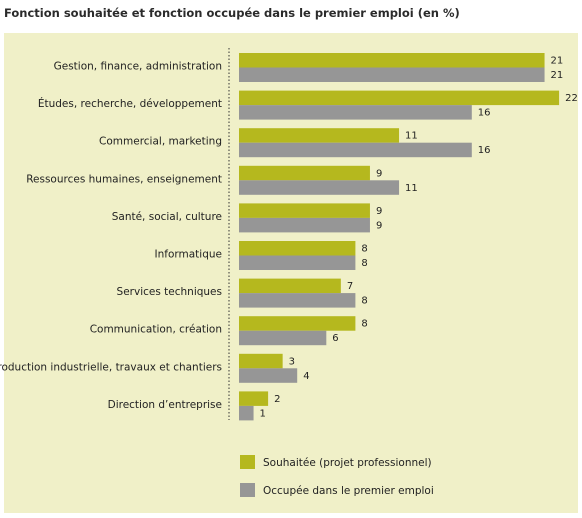 Image resolution: width=582 pixels, height=518 pixels. Describe the element at coordinates (165, 405) in the screenshot. I see `category-label: Direction d’entreprise` at that location.